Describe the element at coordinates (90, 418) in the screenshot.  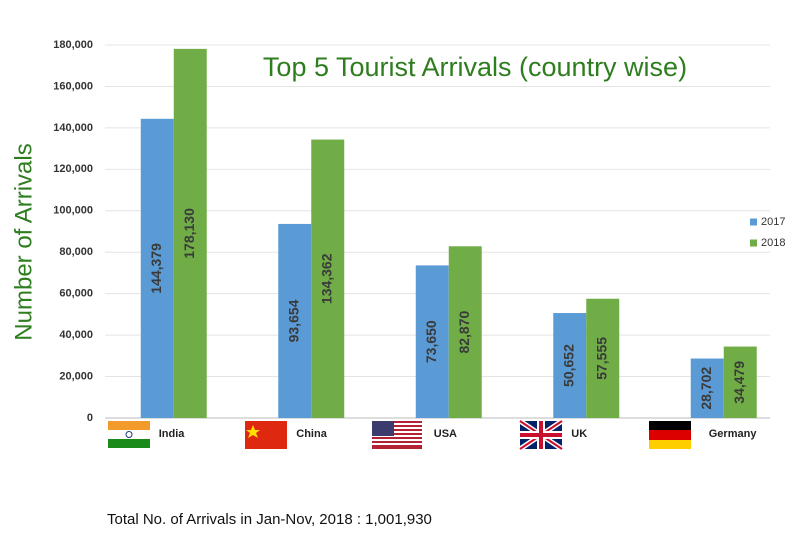
I see `y-tick-label: 0` at that location.